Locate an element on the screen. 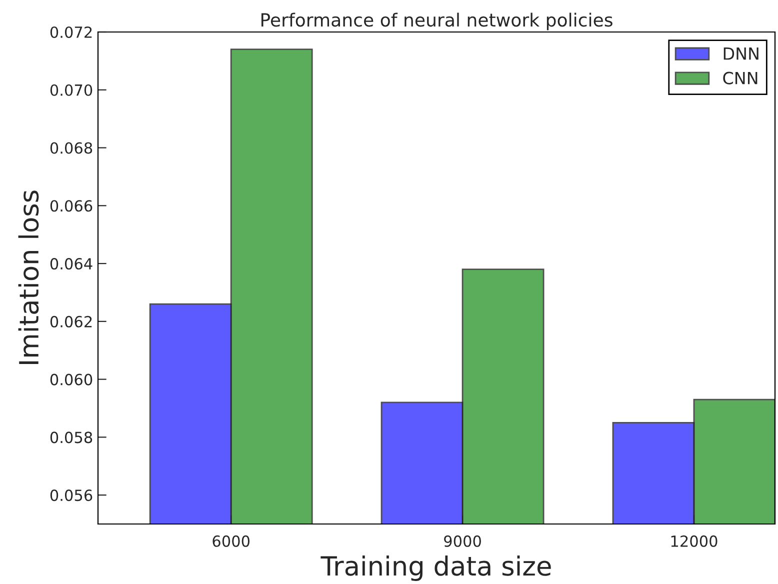 The height and width of the screenshot is (584, 778). y-tick-label: 0.060 is located at coordinates (71, 380).